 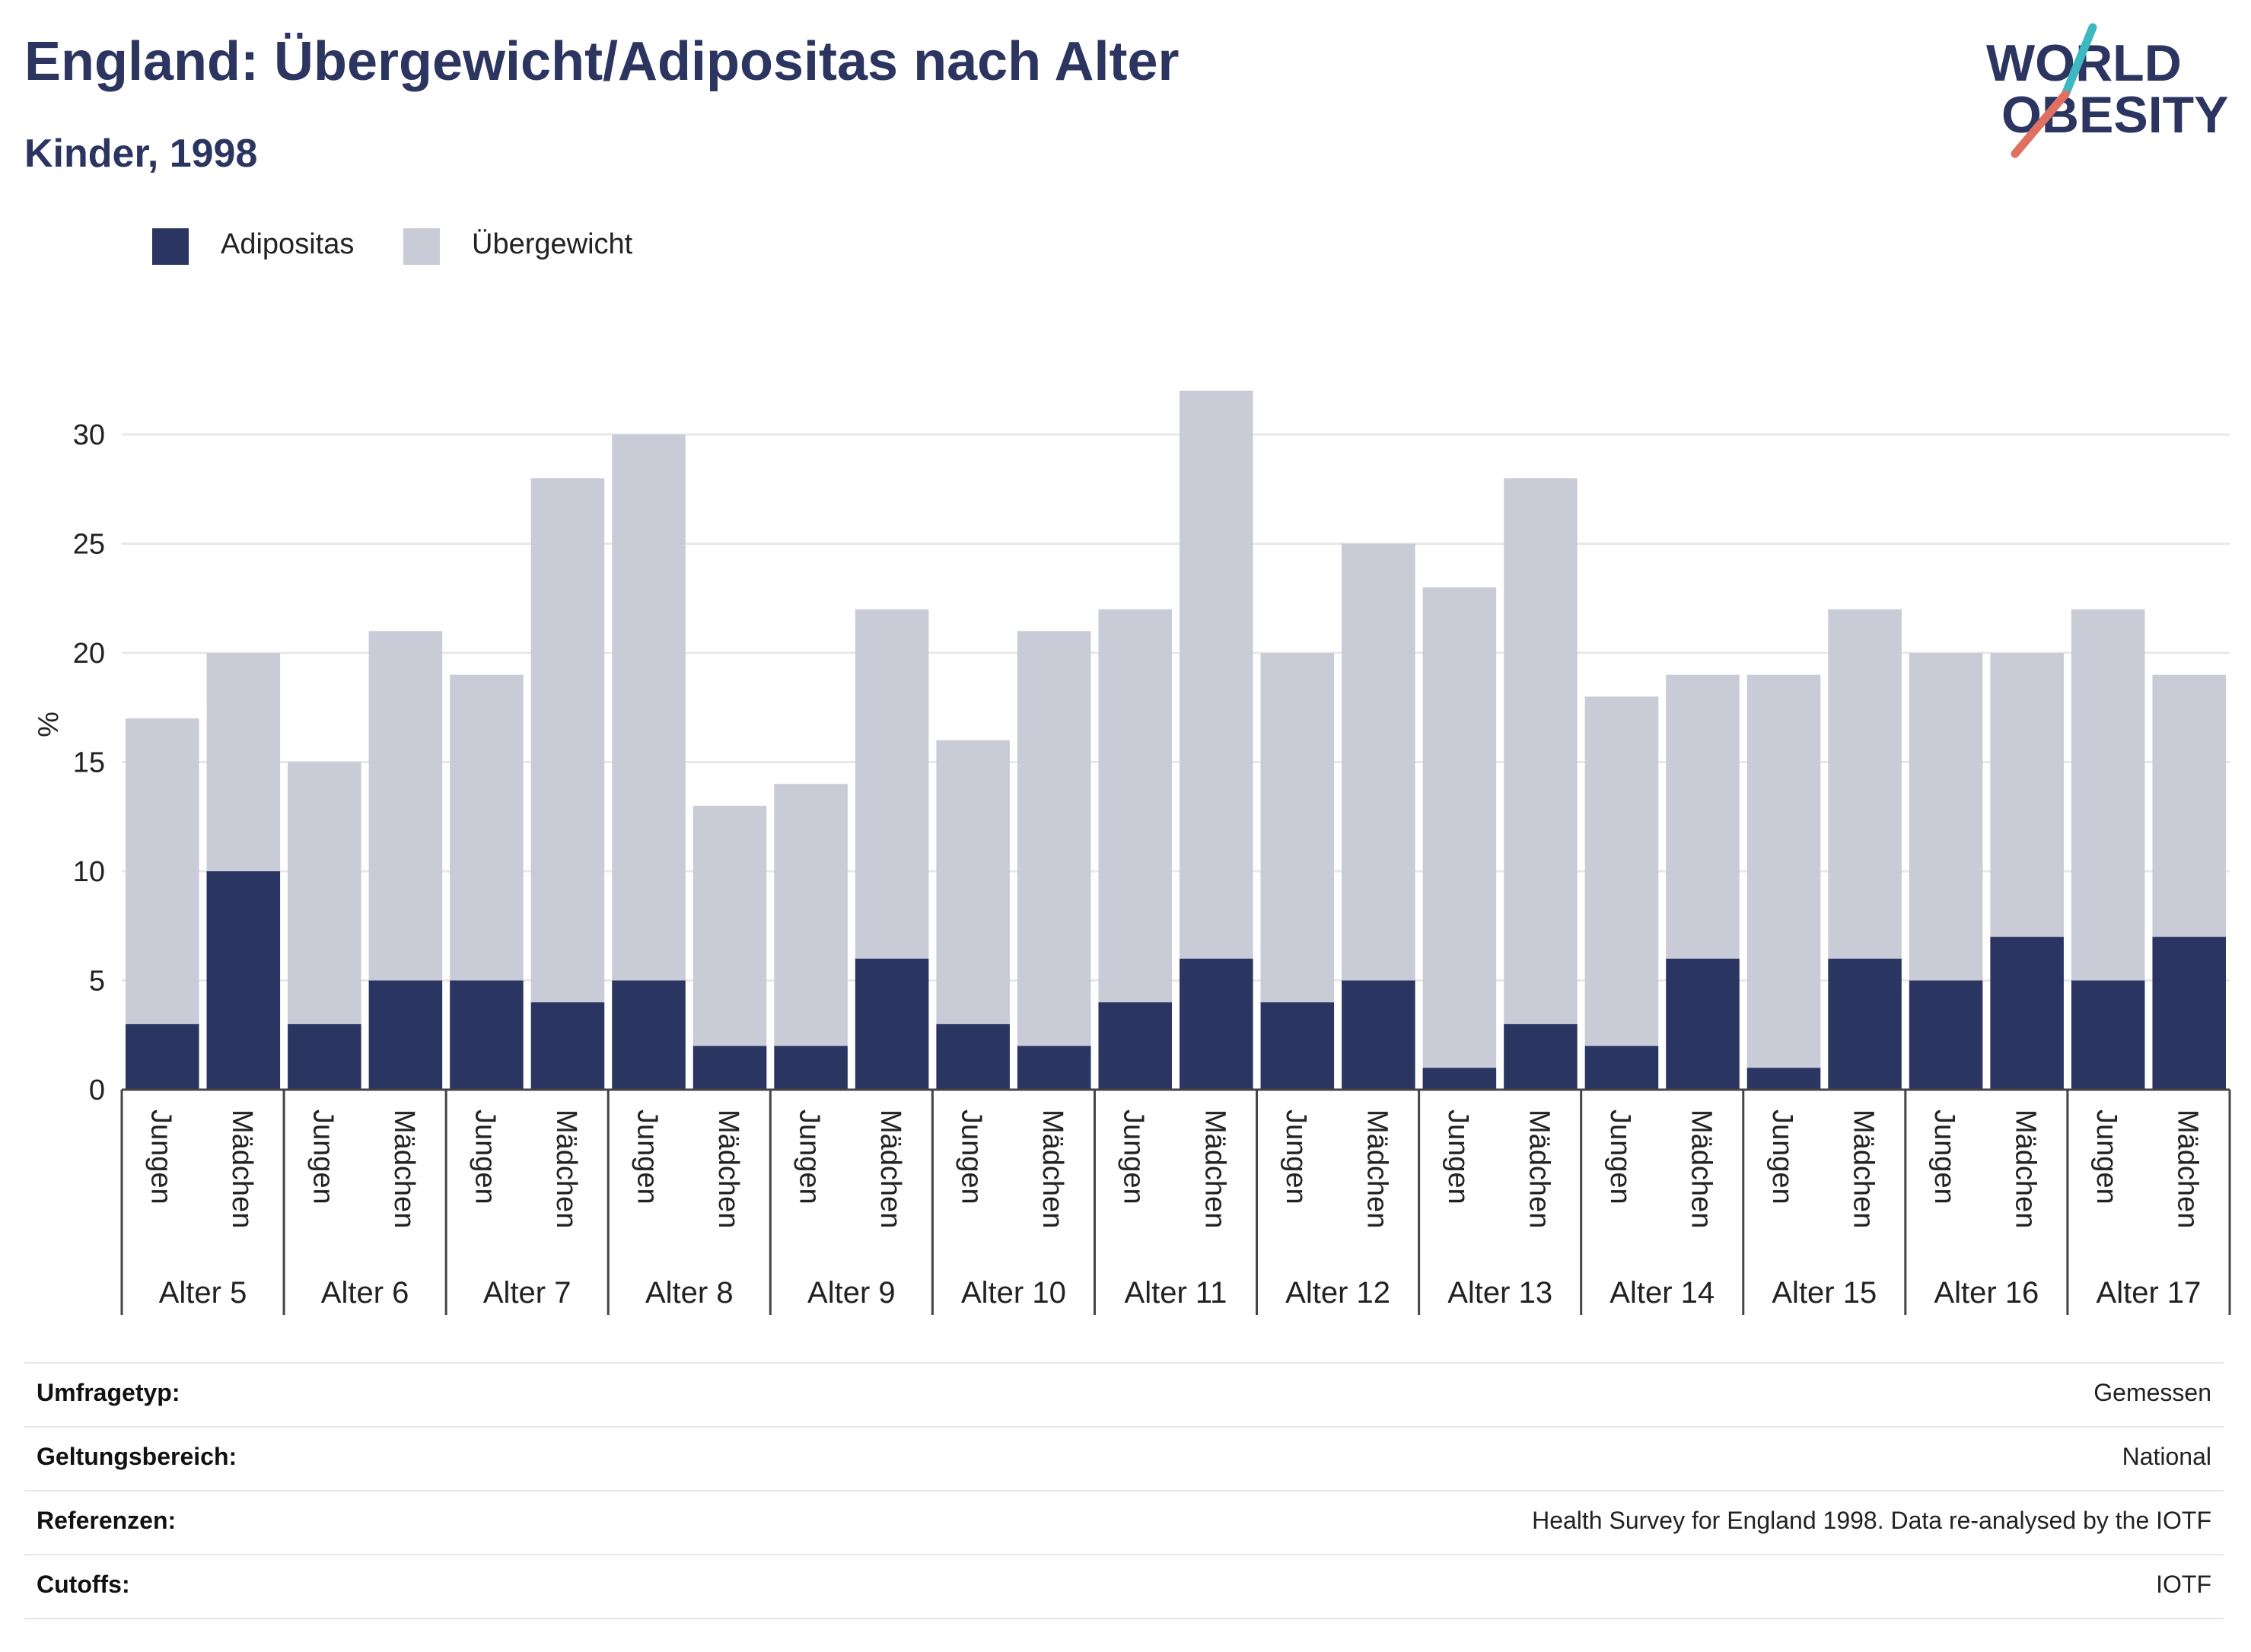 What do you see at coordinates (2152, 1392) in the screenshot?
I see `meta-value: Gemessen` at bounding box center [2152, 1392].